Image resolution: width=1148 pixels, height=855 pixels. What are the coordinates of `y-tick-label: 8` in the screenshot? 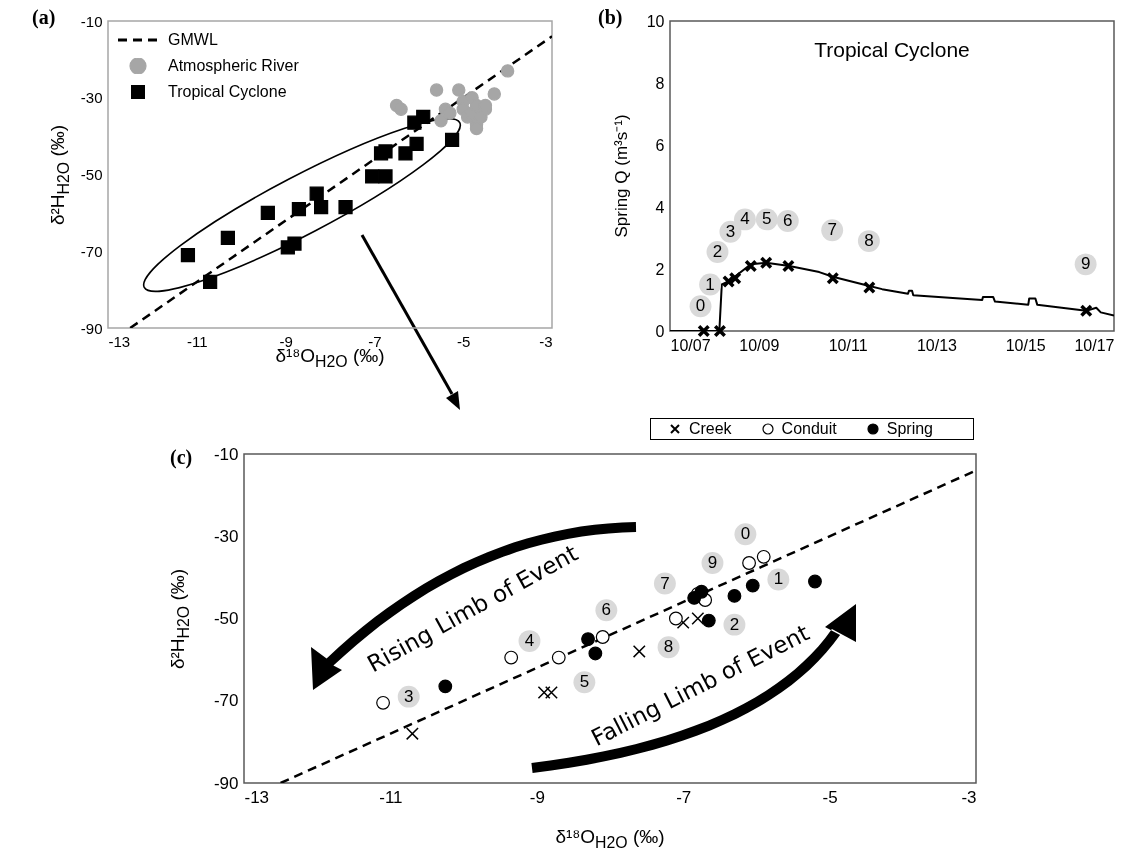 It's located at (660, 83).